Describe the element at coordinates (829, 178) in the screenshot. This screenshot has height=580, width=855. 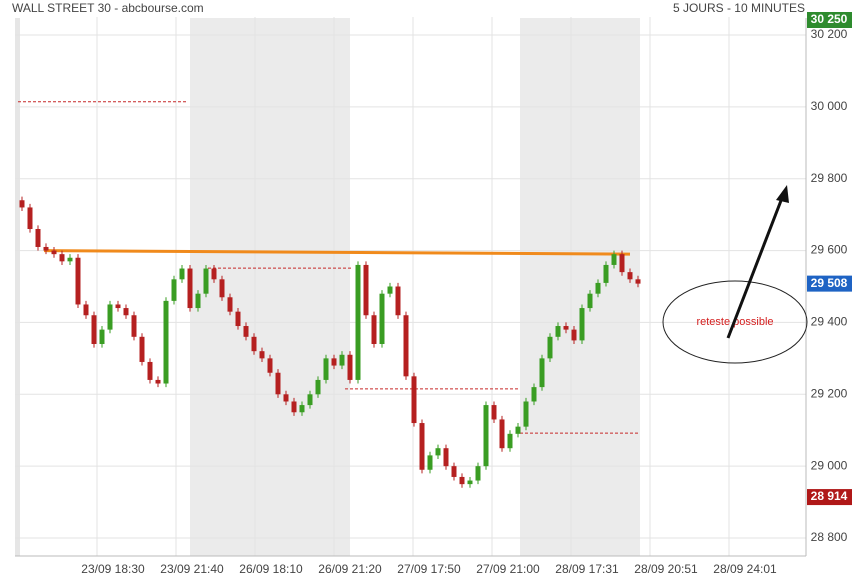
I see `y-tick-label: 29 800` at that location.